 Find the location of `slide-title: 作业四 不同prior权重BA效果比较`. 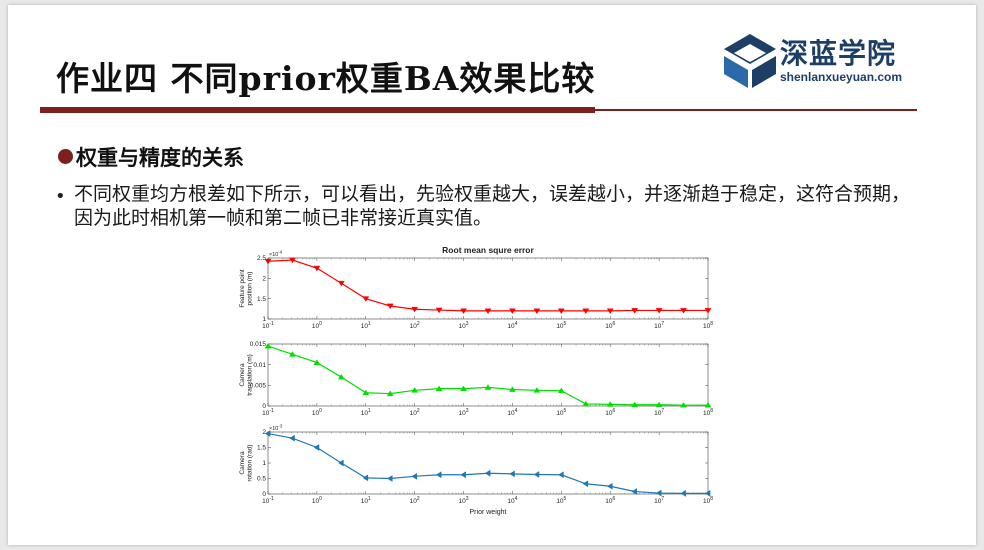

slide-title: 作业四 不同prior权重BA效果比较 is located at coordinates (326, 78).